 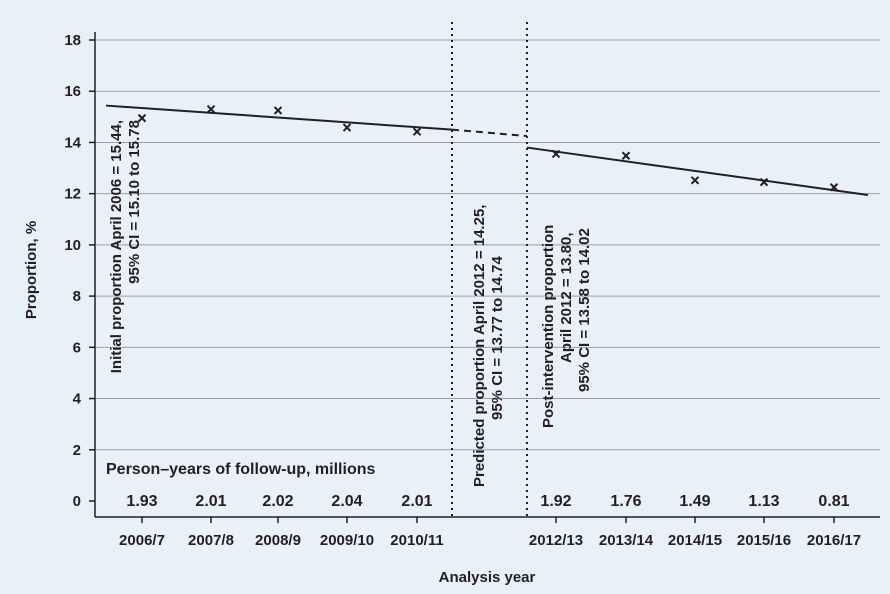 What do you see at coordinates (489, 133) in the screenshot?
I see `trend-line-predicted` at bounding box center [489, 133].